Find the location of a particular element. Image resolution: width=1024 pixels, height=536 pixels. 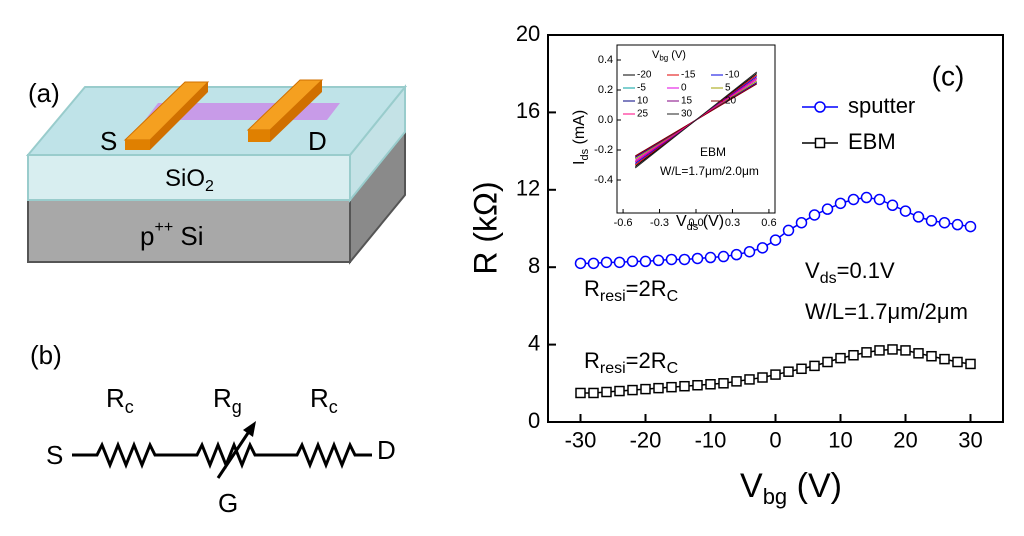

y-tick-label: 0.2 is located at coordinates (605, 90).